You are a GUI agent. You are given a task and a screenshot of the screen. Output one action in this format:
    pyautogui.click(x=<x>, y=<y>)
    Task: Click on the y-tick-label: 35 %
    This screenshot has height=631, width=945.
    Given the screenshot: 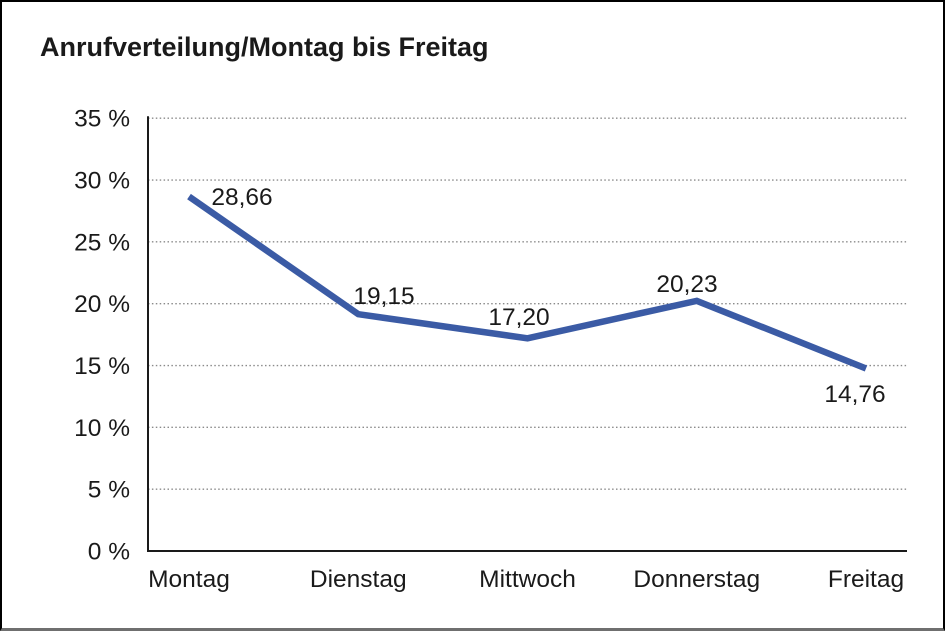 What is the action you would take?
    pyautogui.click(x=102, y=119)
    